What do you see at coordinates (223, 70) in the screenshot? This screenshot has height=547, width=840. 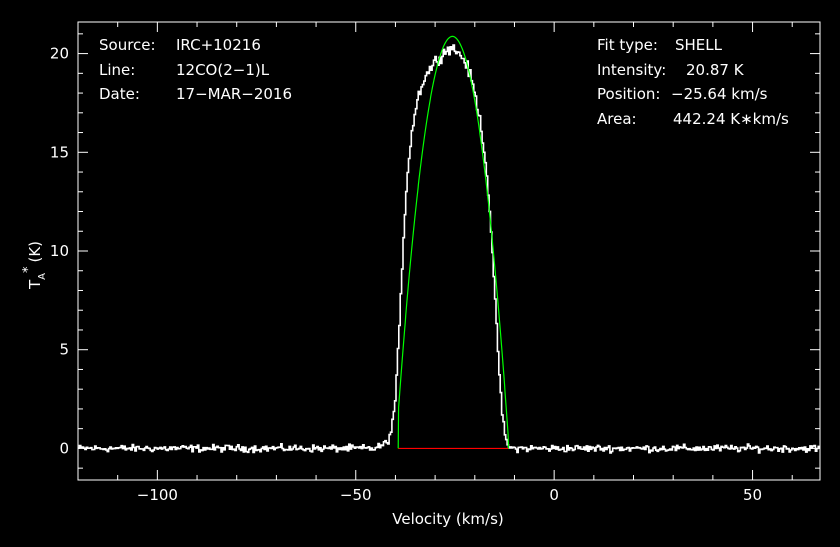 I see `line-value: 12CO(2−1)L` at bounding box center [223, 70].